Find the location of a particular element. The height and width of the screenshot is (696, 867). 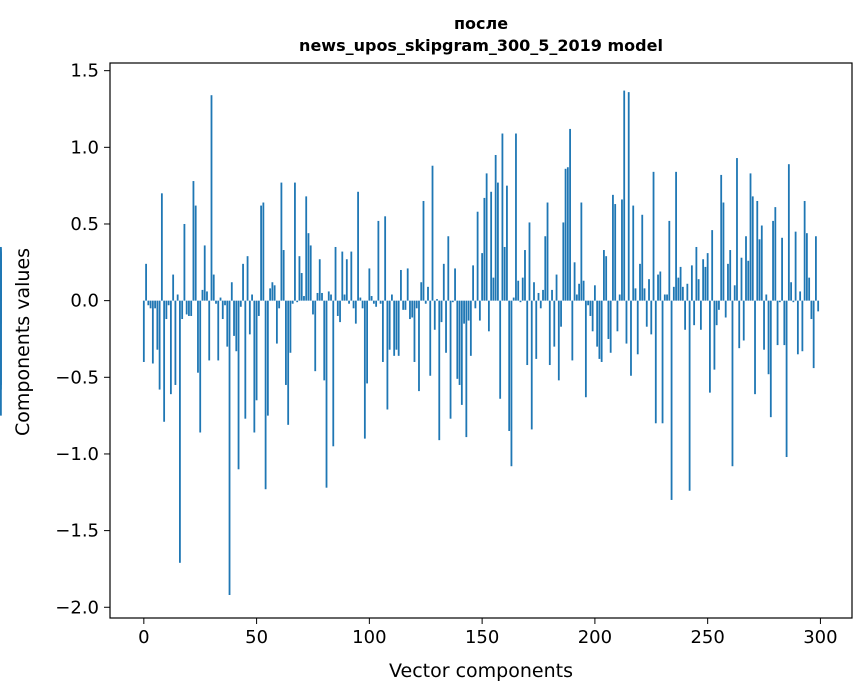

x-axis-label: Vector components is located at coordinates (481, 671).